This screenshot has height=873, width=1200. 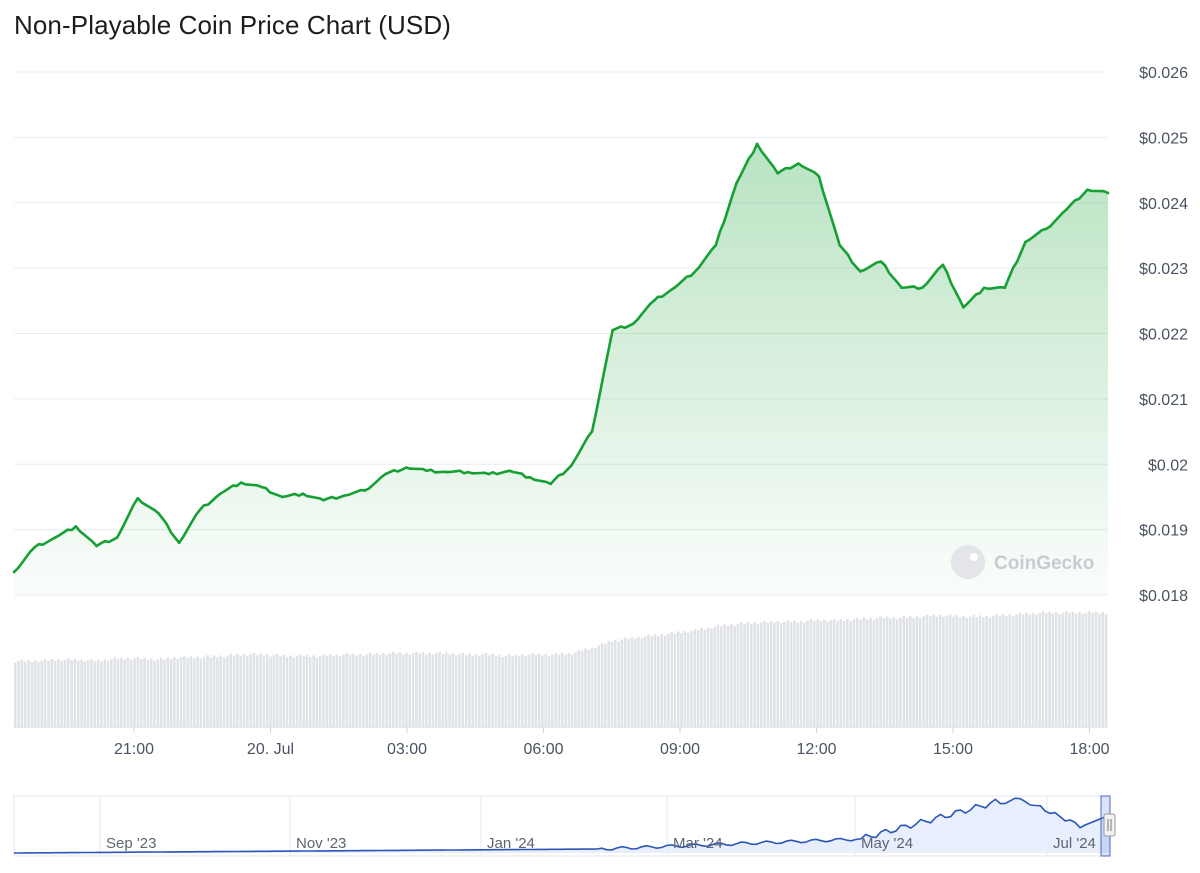 What do you see at coordinates (1022, 562) in the screenshot?
I see `coingecko-watermark: CoinGecko` at bounding box center [1022, 562].